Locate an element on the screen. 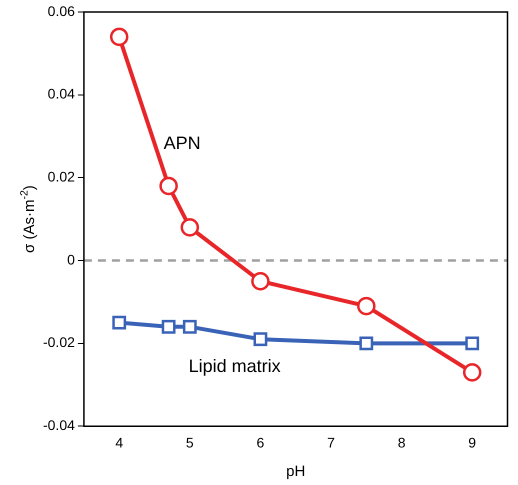 The height and width of the screenshot is (485, 518). x-tick-label: 7 is located at coordinates (331, 442).